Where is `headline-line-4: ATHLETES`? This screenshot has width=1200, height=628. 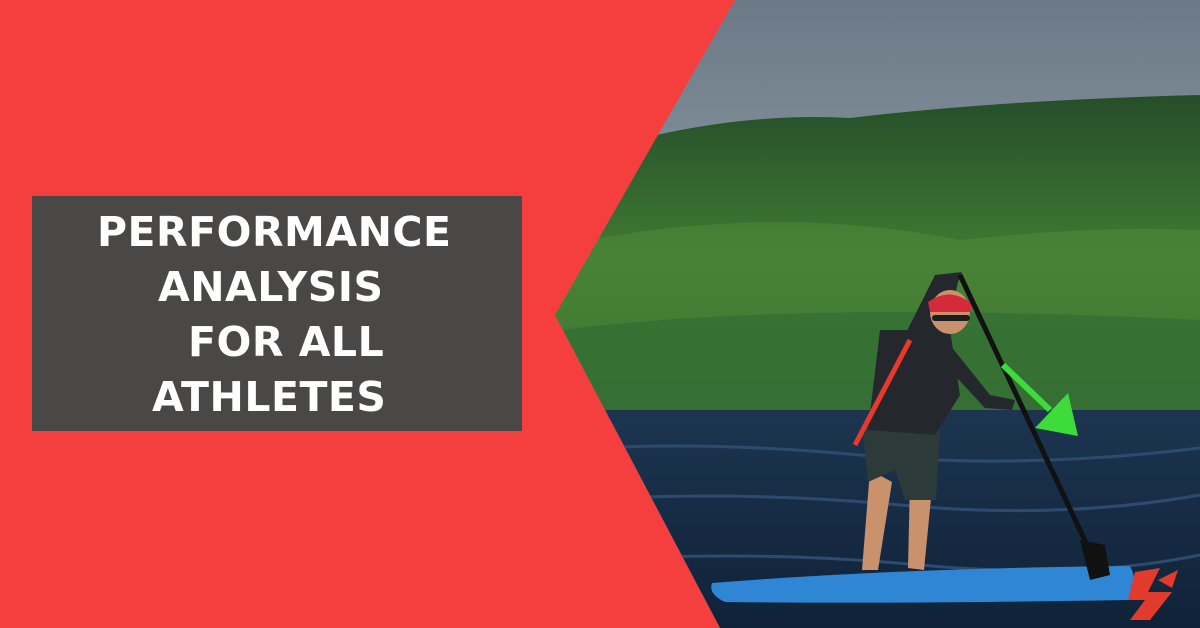 headline-line-4: ATHLETES is located at coordinates (269, 397).